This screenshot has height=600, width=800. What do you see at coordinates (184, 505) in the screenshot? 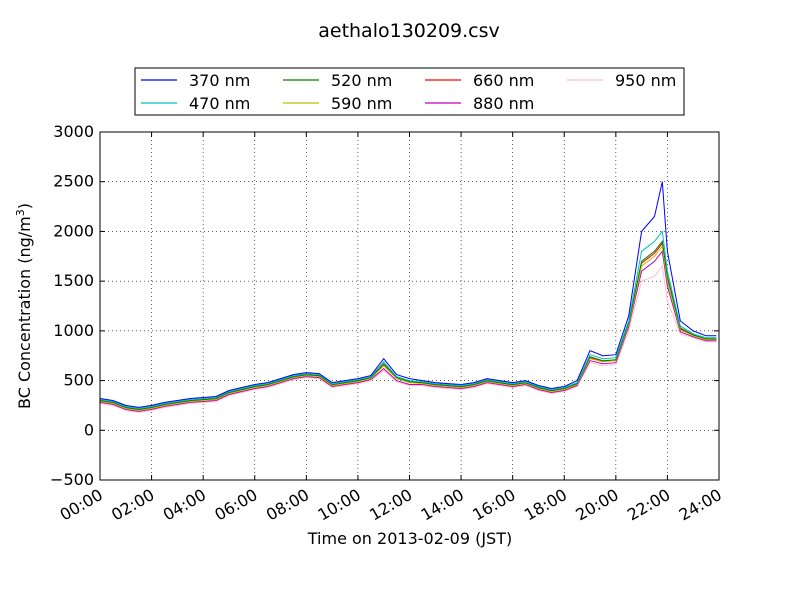
I see `x-tick-label: 04:00` at bounding box center [184, 505].